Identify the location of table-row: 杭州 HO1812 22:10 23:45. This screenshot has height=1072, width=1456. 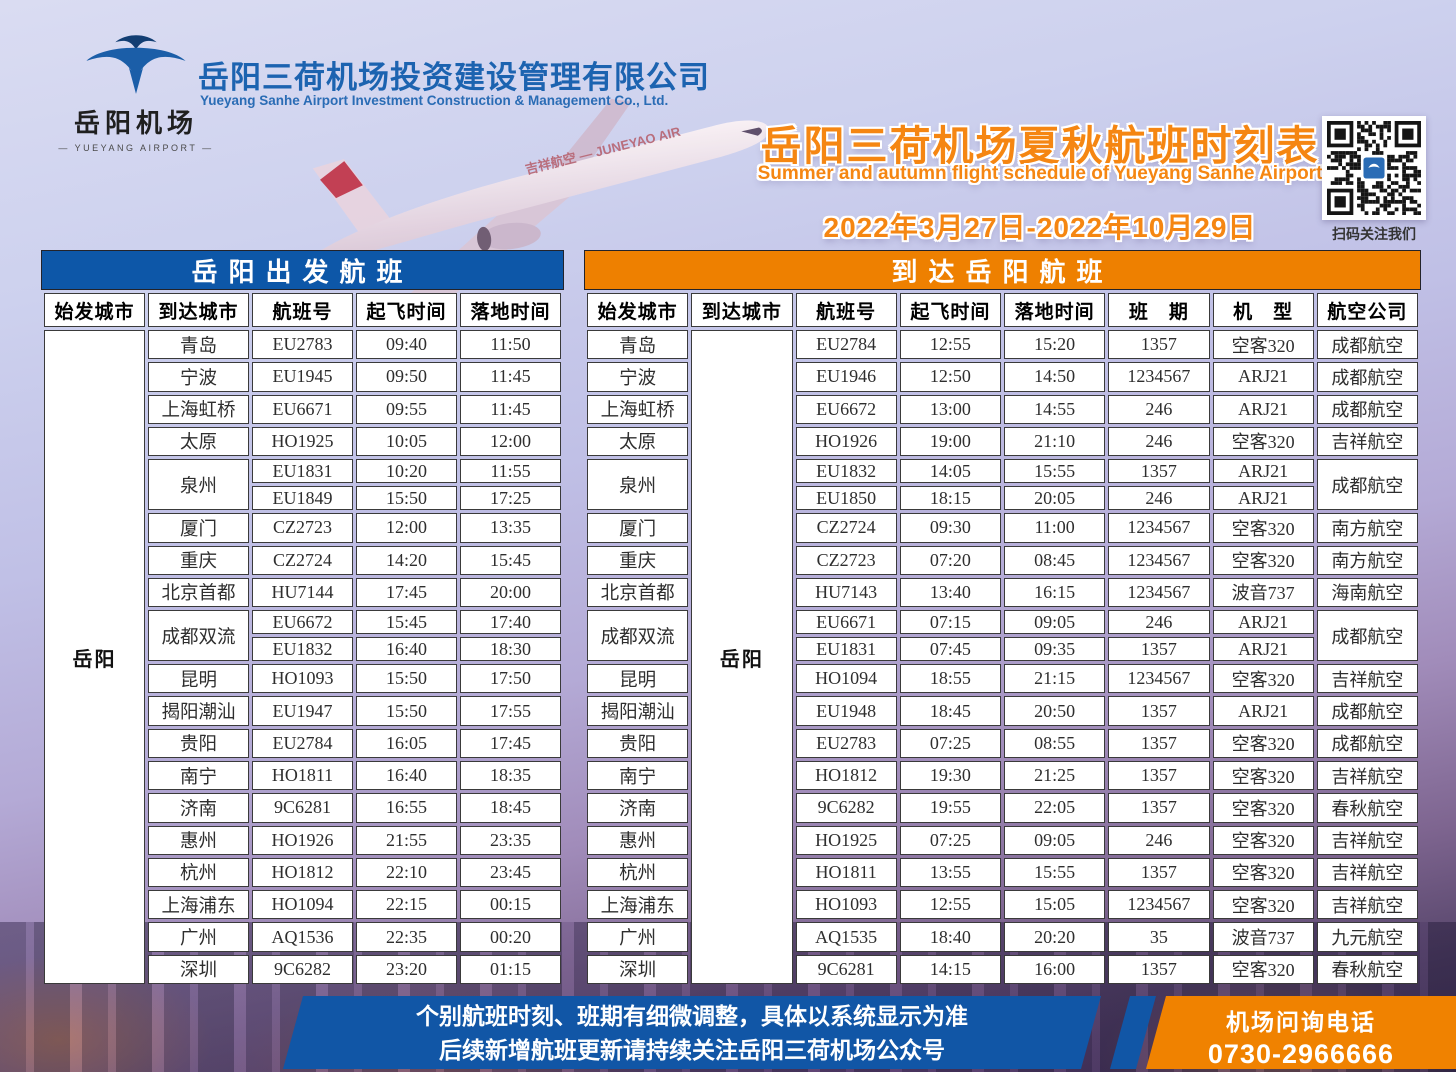
(302, 872).